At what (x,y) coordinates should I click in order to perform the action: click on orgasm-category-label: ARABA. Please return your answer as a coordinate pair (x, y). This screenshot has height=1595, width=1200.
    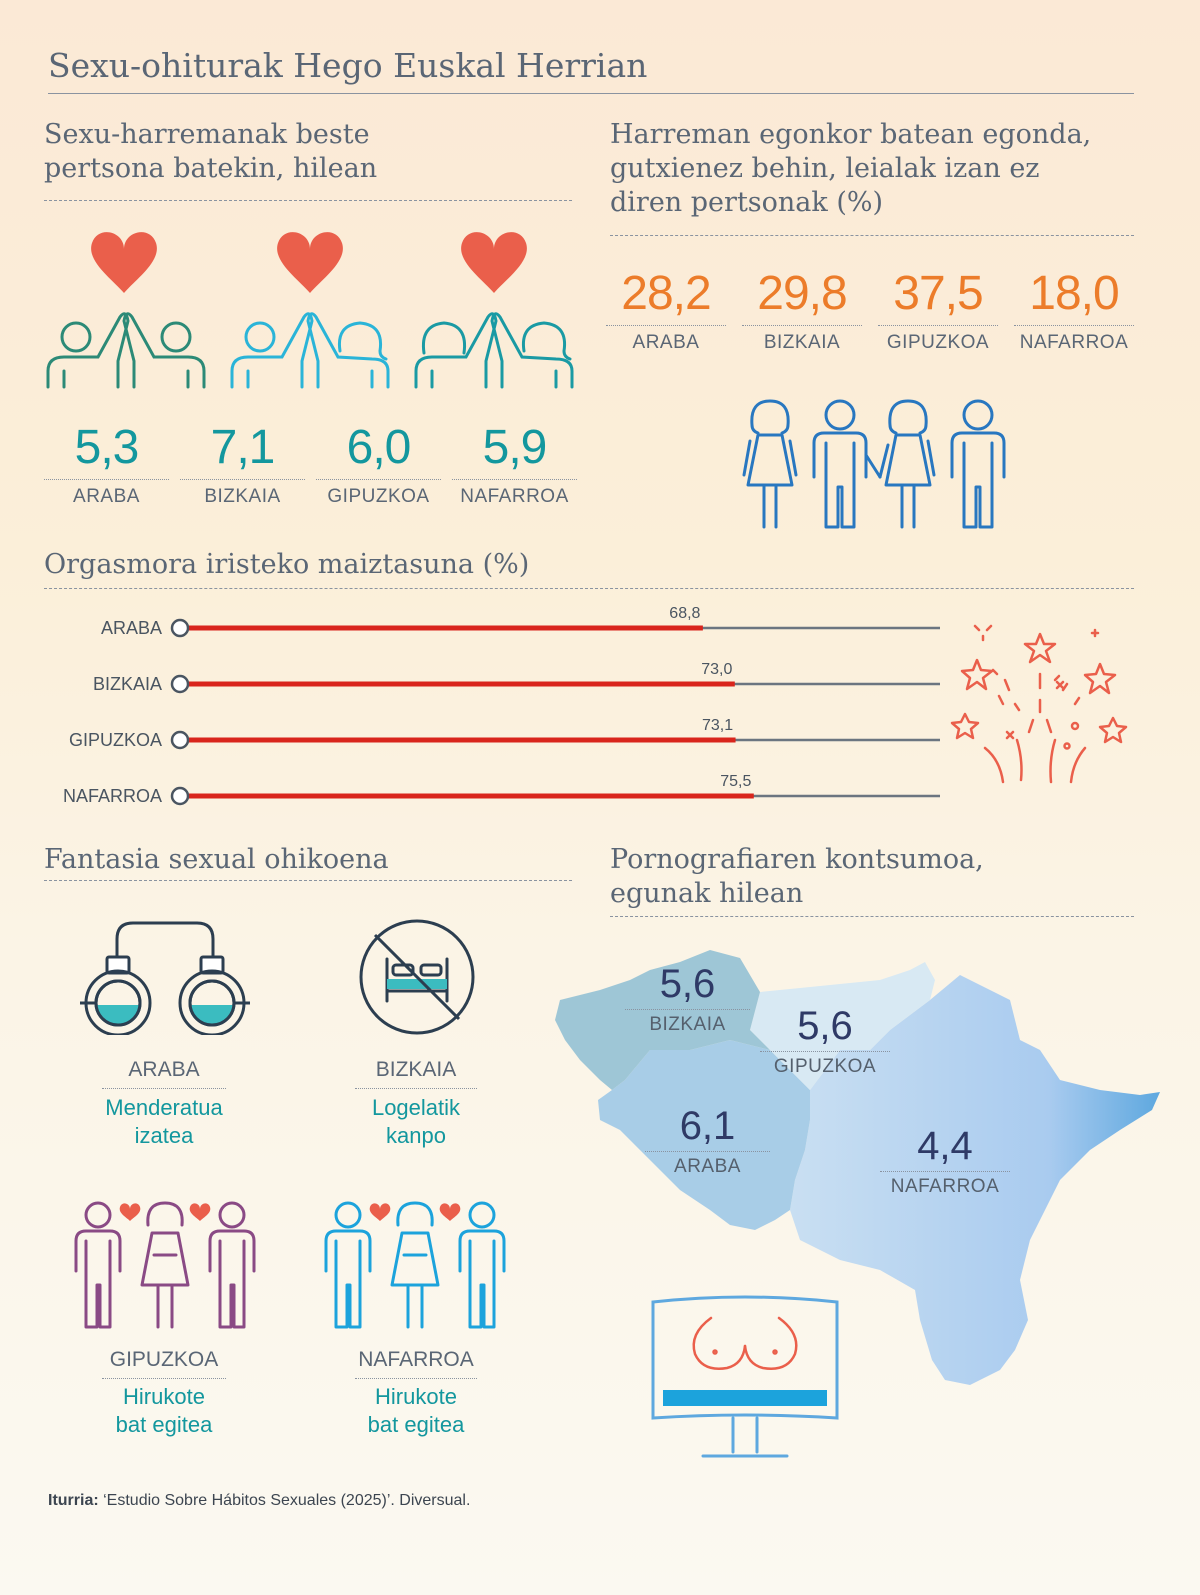
    Looking at the image, I should click on (131, 628).